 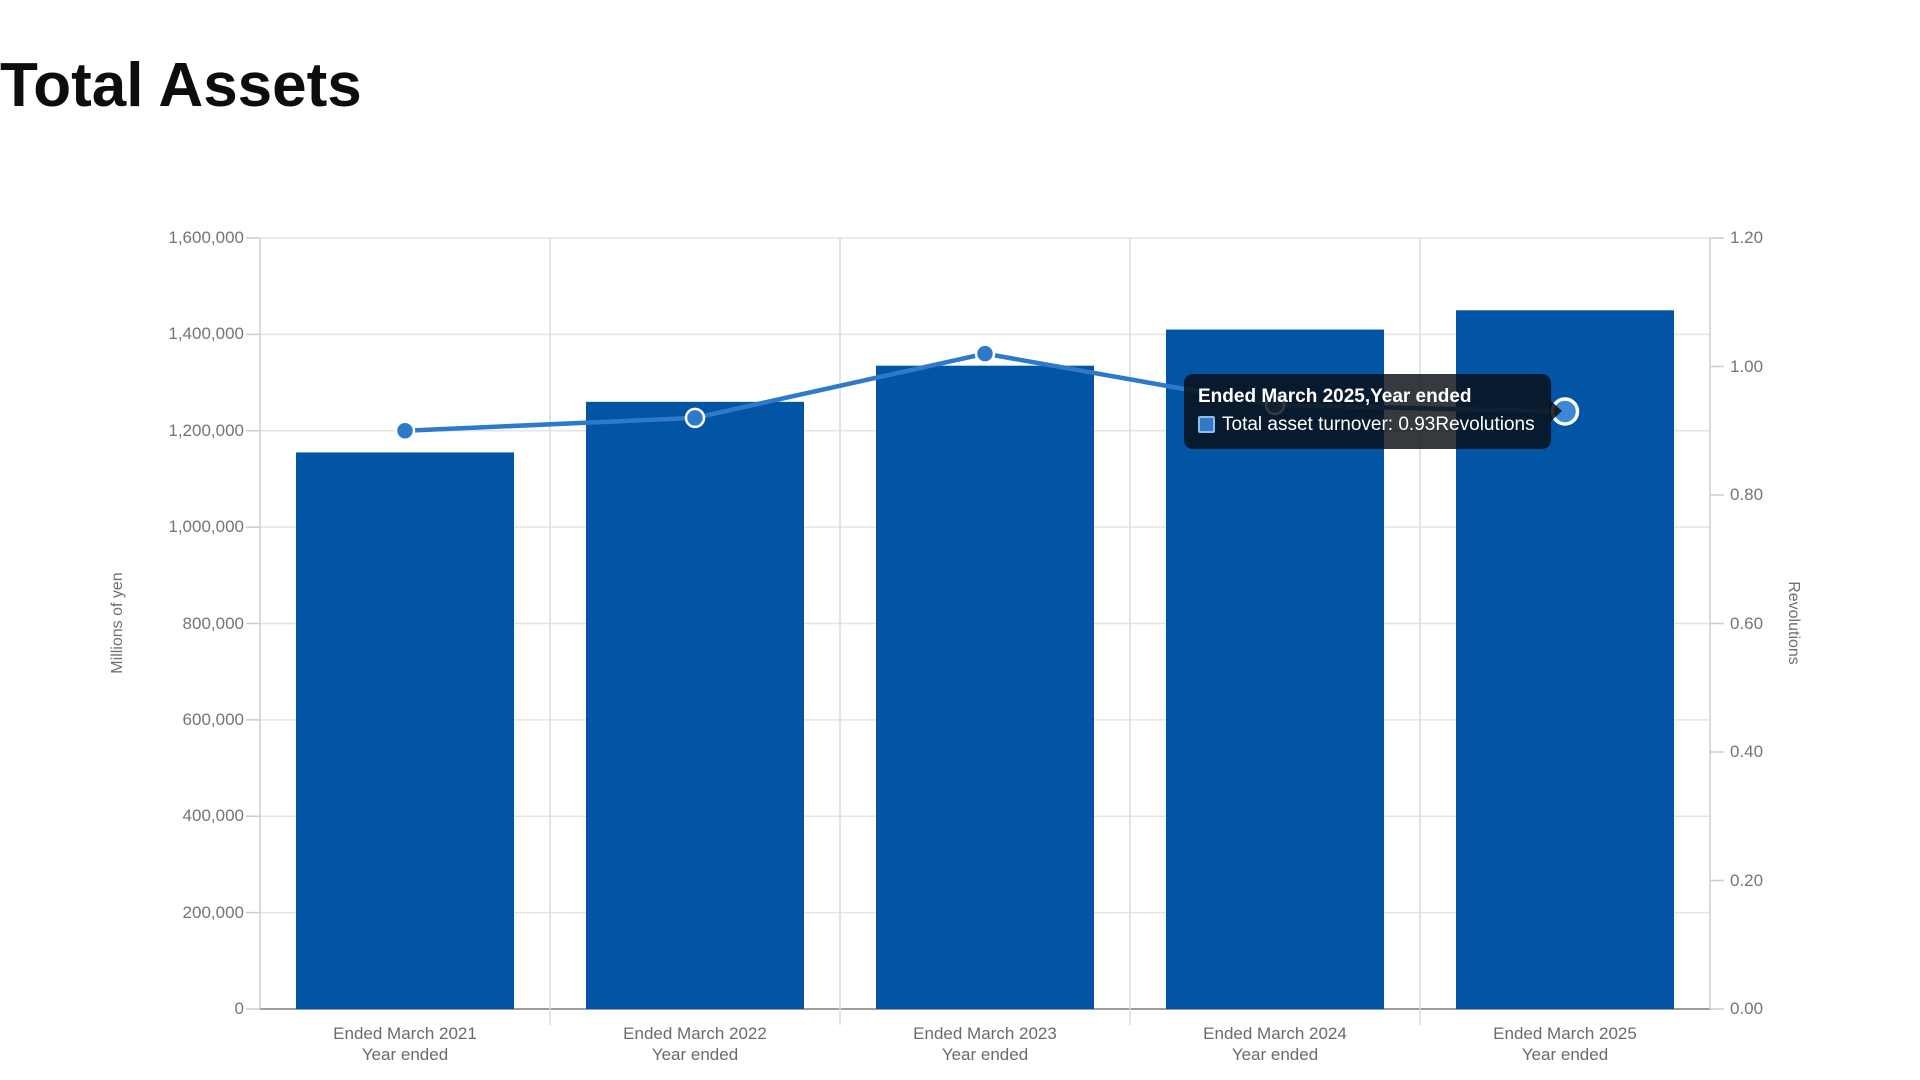 What do you see at coordinates (117, 623) in the screenshot?
I see `left-axis-title: Millions of yen` at bounding box center [117, 623].